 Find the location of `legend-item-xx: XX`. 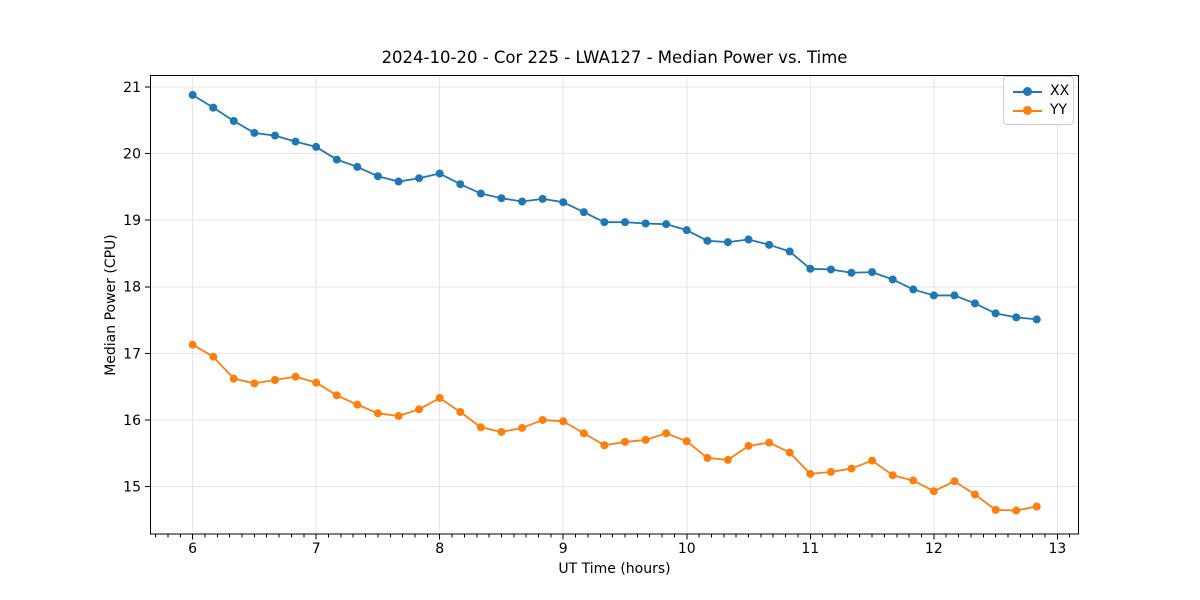

legend-item-xx: XX is located at coordinates (1043, 91).